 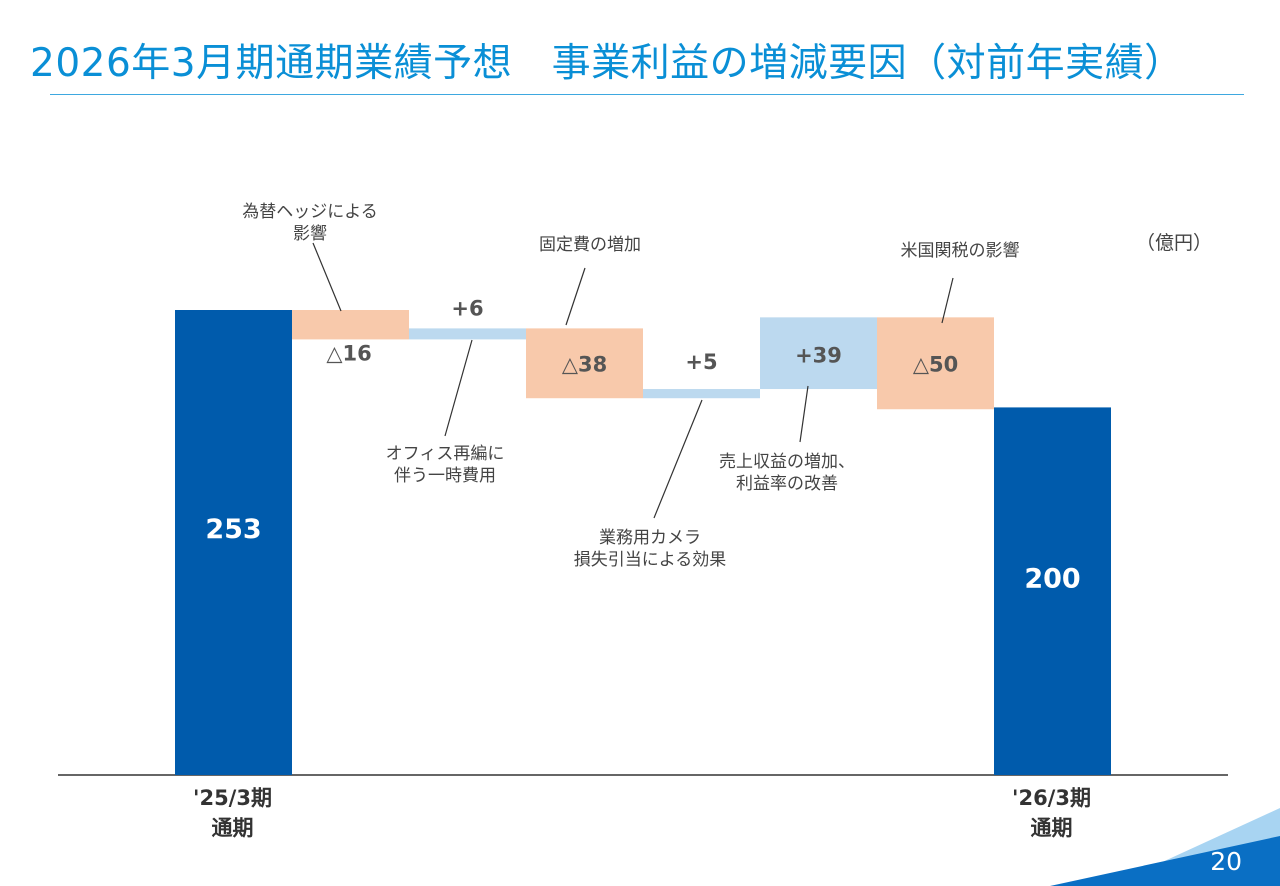 I want to click on data-label-5: +39, so click(x=818, y=355).